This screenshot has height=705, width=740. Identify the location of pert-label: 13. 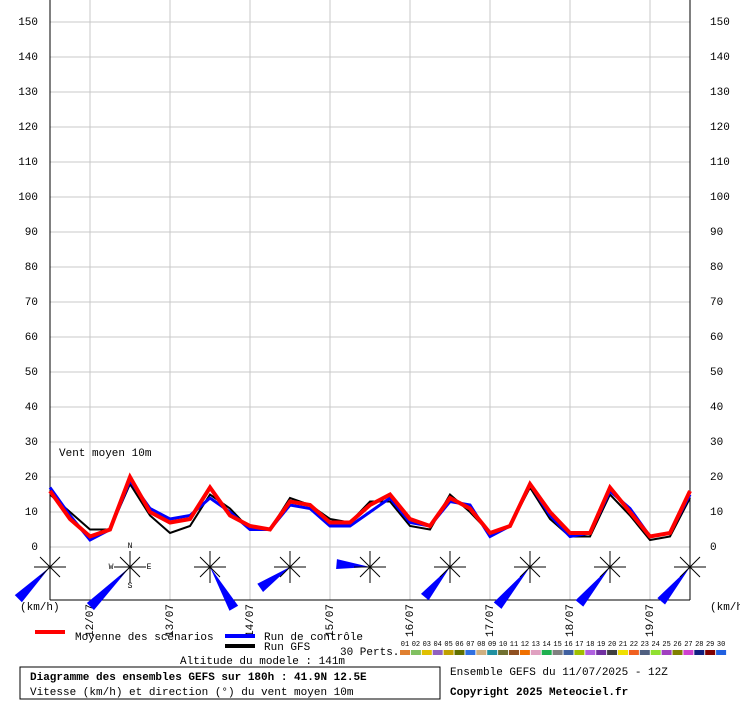
(536, 645).